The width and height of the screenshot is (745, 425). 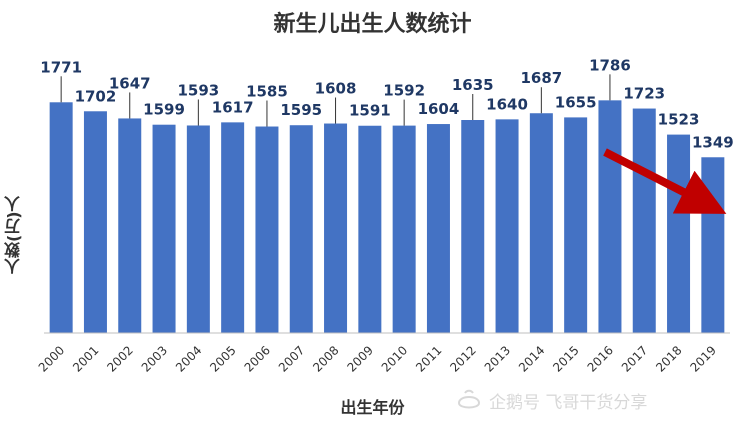 What do you see at coordinates (702, 358) in the screenshot?
I see `x-tick-label-2019: 2019` at bounding box center [702, 358].